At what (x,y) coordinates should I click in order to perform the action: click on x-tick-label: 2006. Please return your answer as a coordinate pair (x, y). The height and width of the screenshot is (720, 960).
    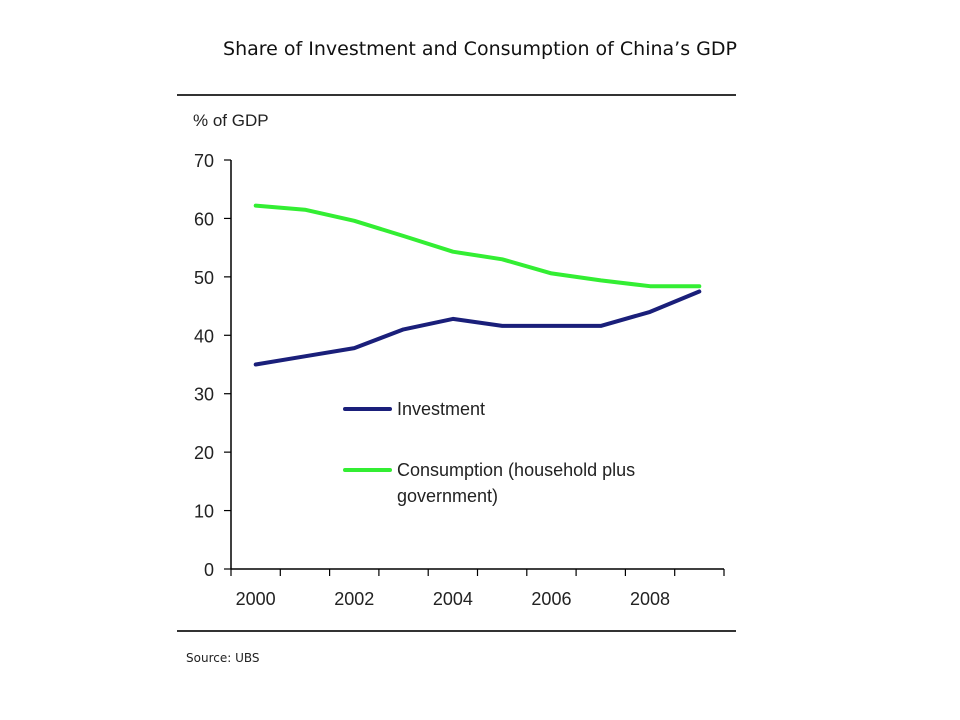
    Looking at the image, I should click on (551, 599).